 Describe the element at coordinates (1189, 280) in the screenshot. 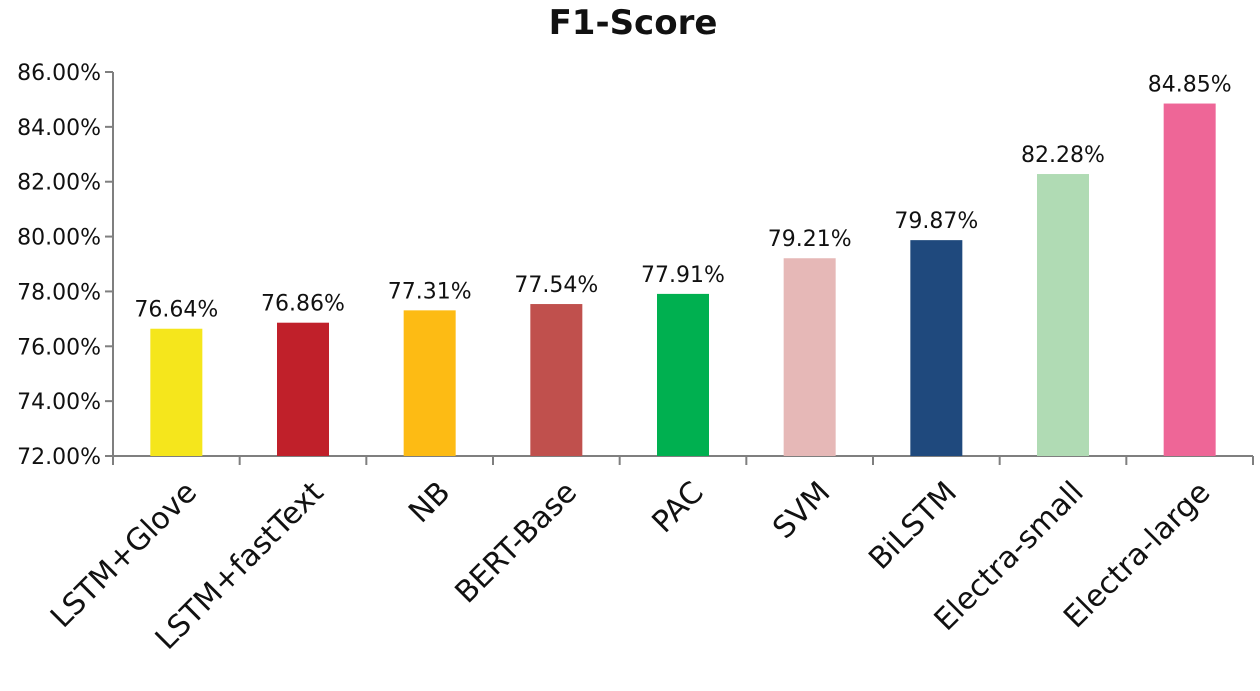

I see `bar-electra-large` at that location.